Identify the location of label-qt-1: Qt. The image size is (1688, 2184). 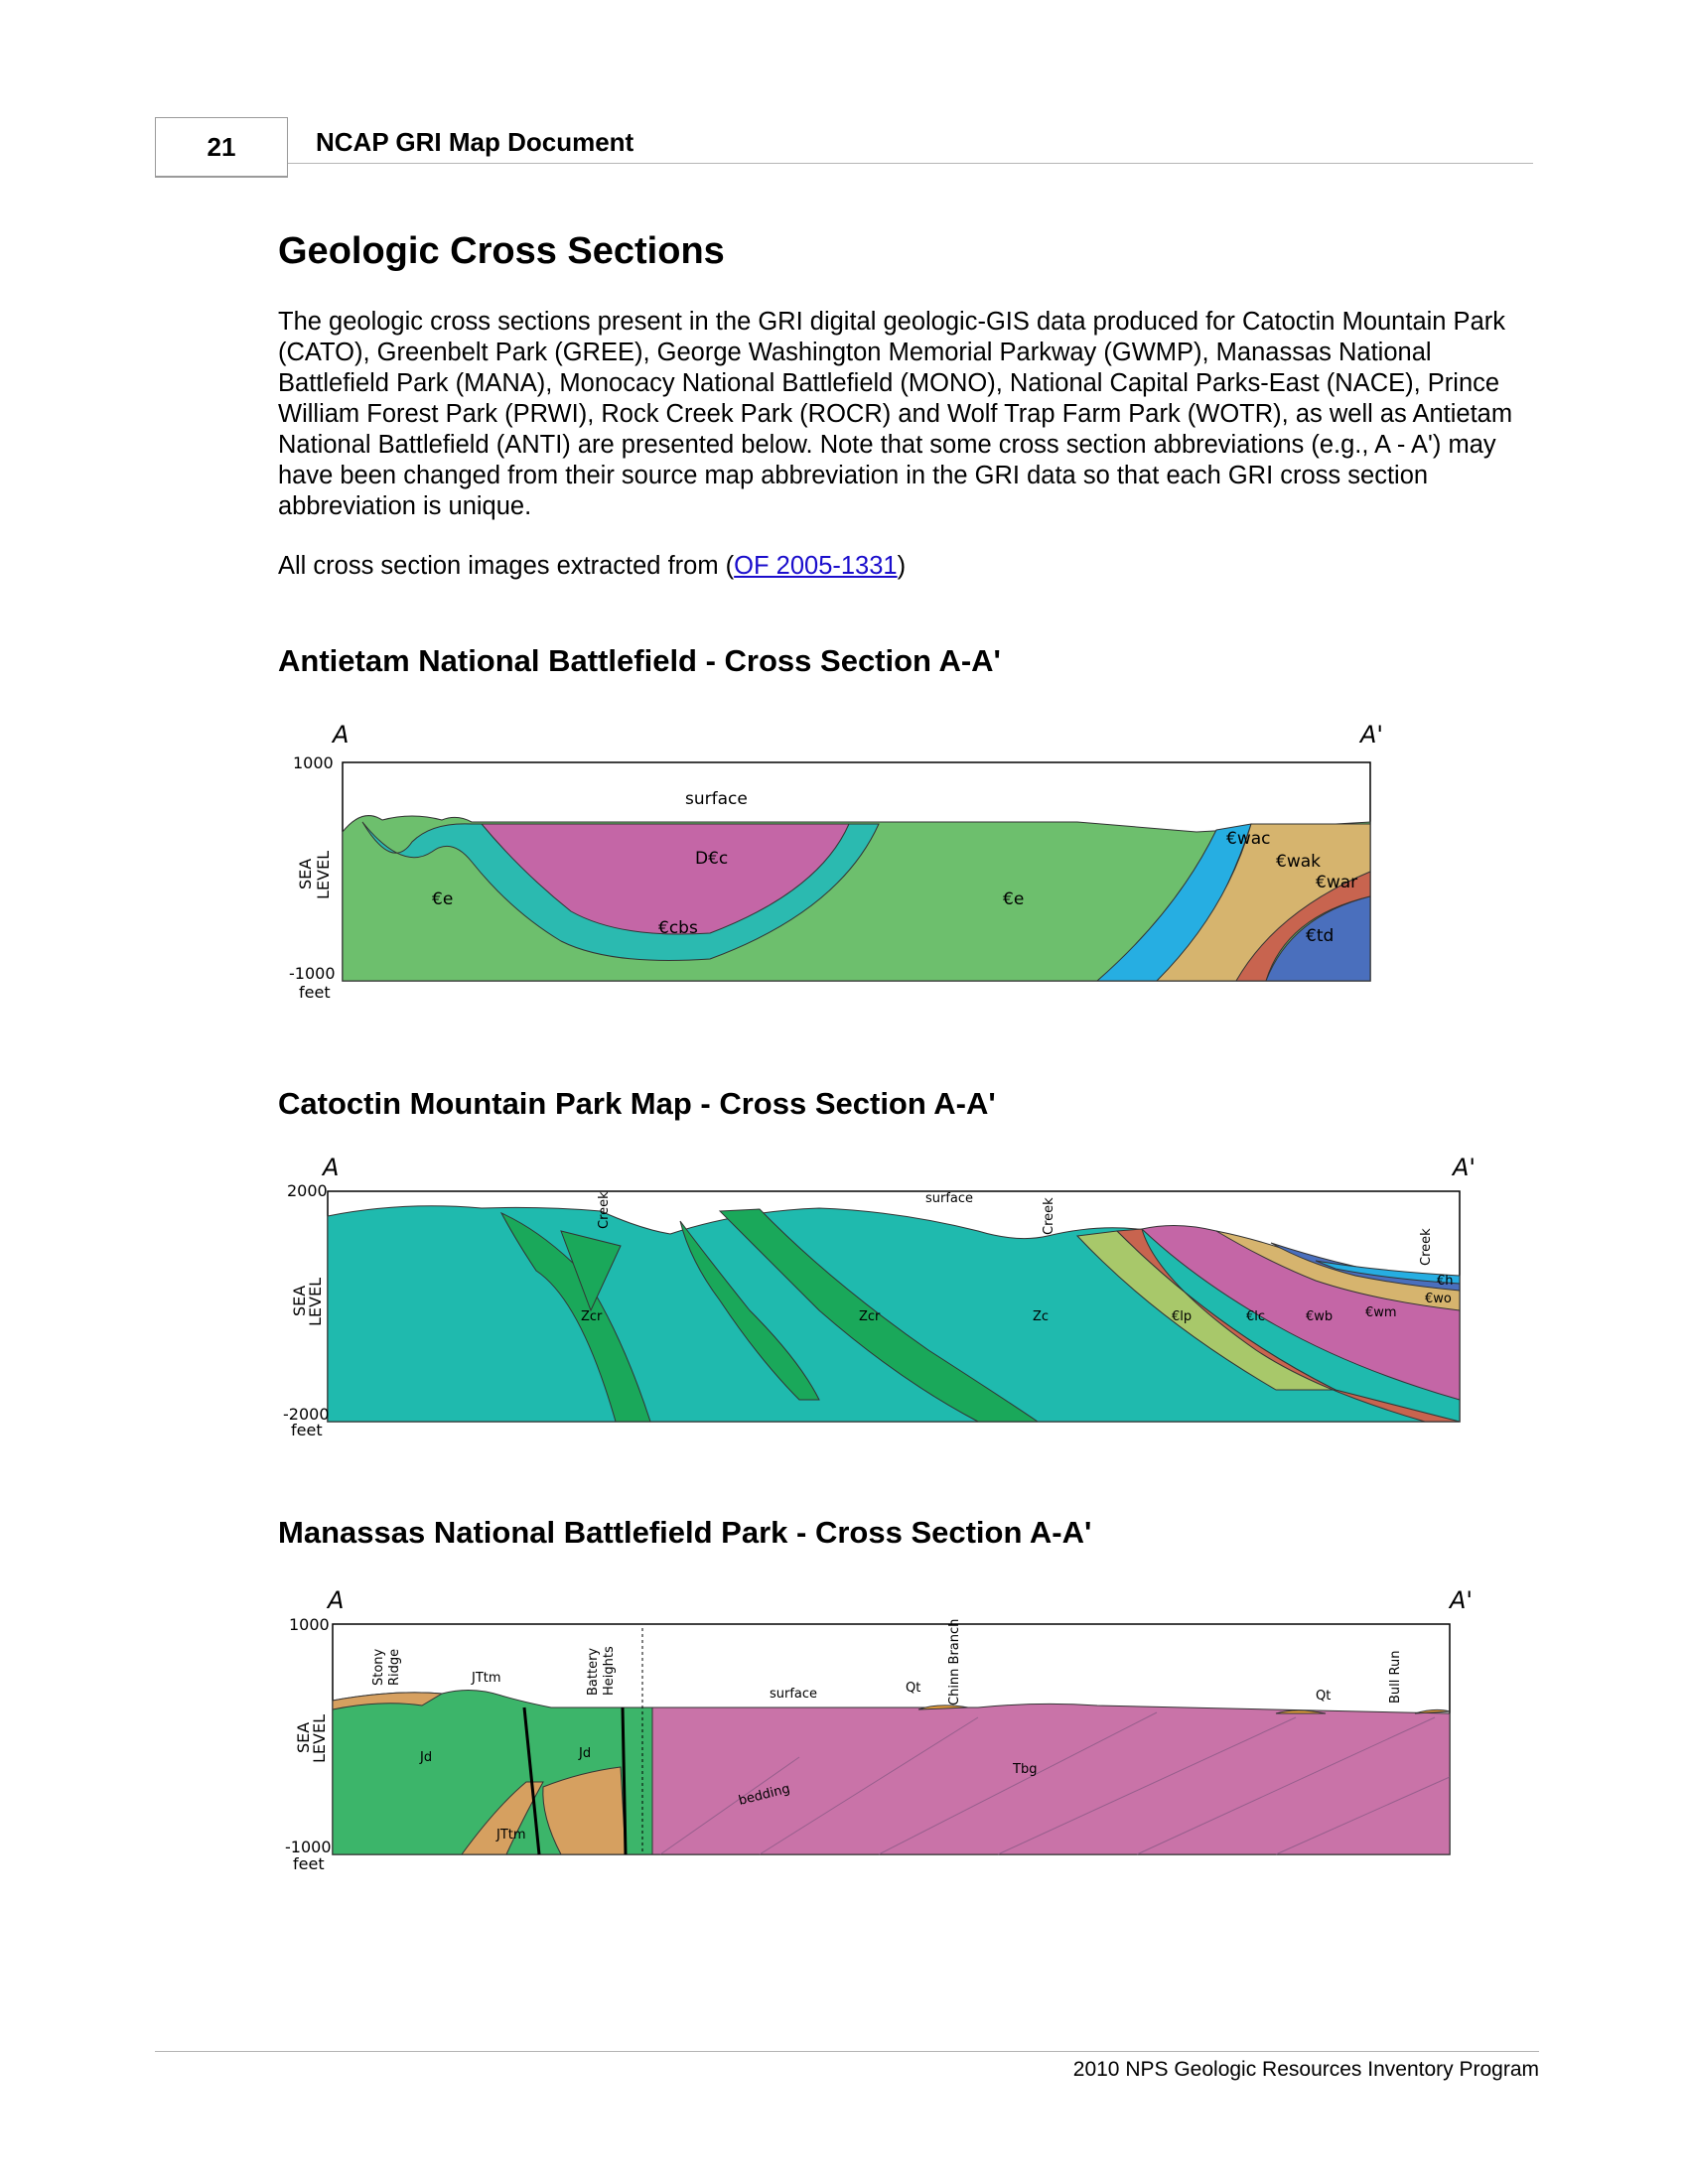
(913, 1688).